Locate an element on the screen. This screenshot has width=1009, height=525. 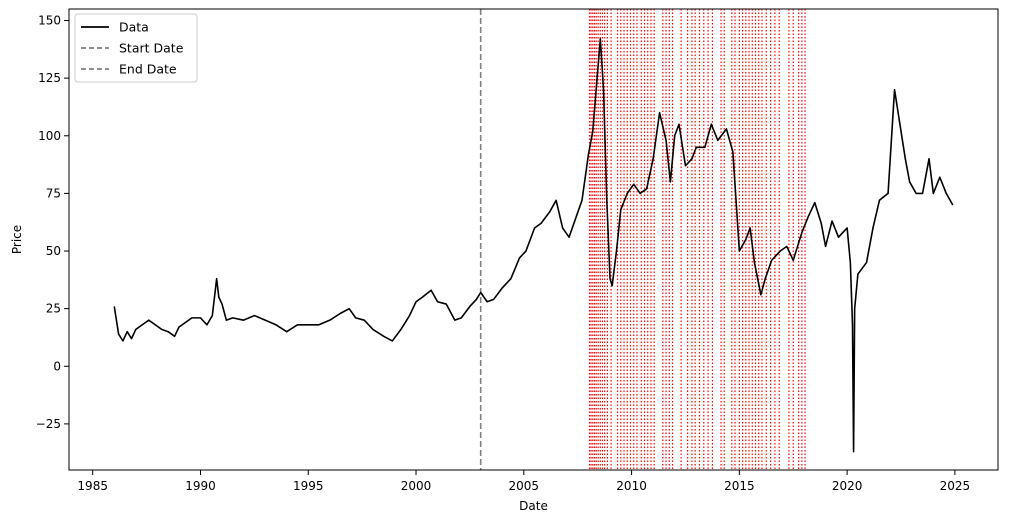
x-axis: 1985 1990 1995 2000 2005 2010 2015 2020 2025 is located at coordinates (523, 481).